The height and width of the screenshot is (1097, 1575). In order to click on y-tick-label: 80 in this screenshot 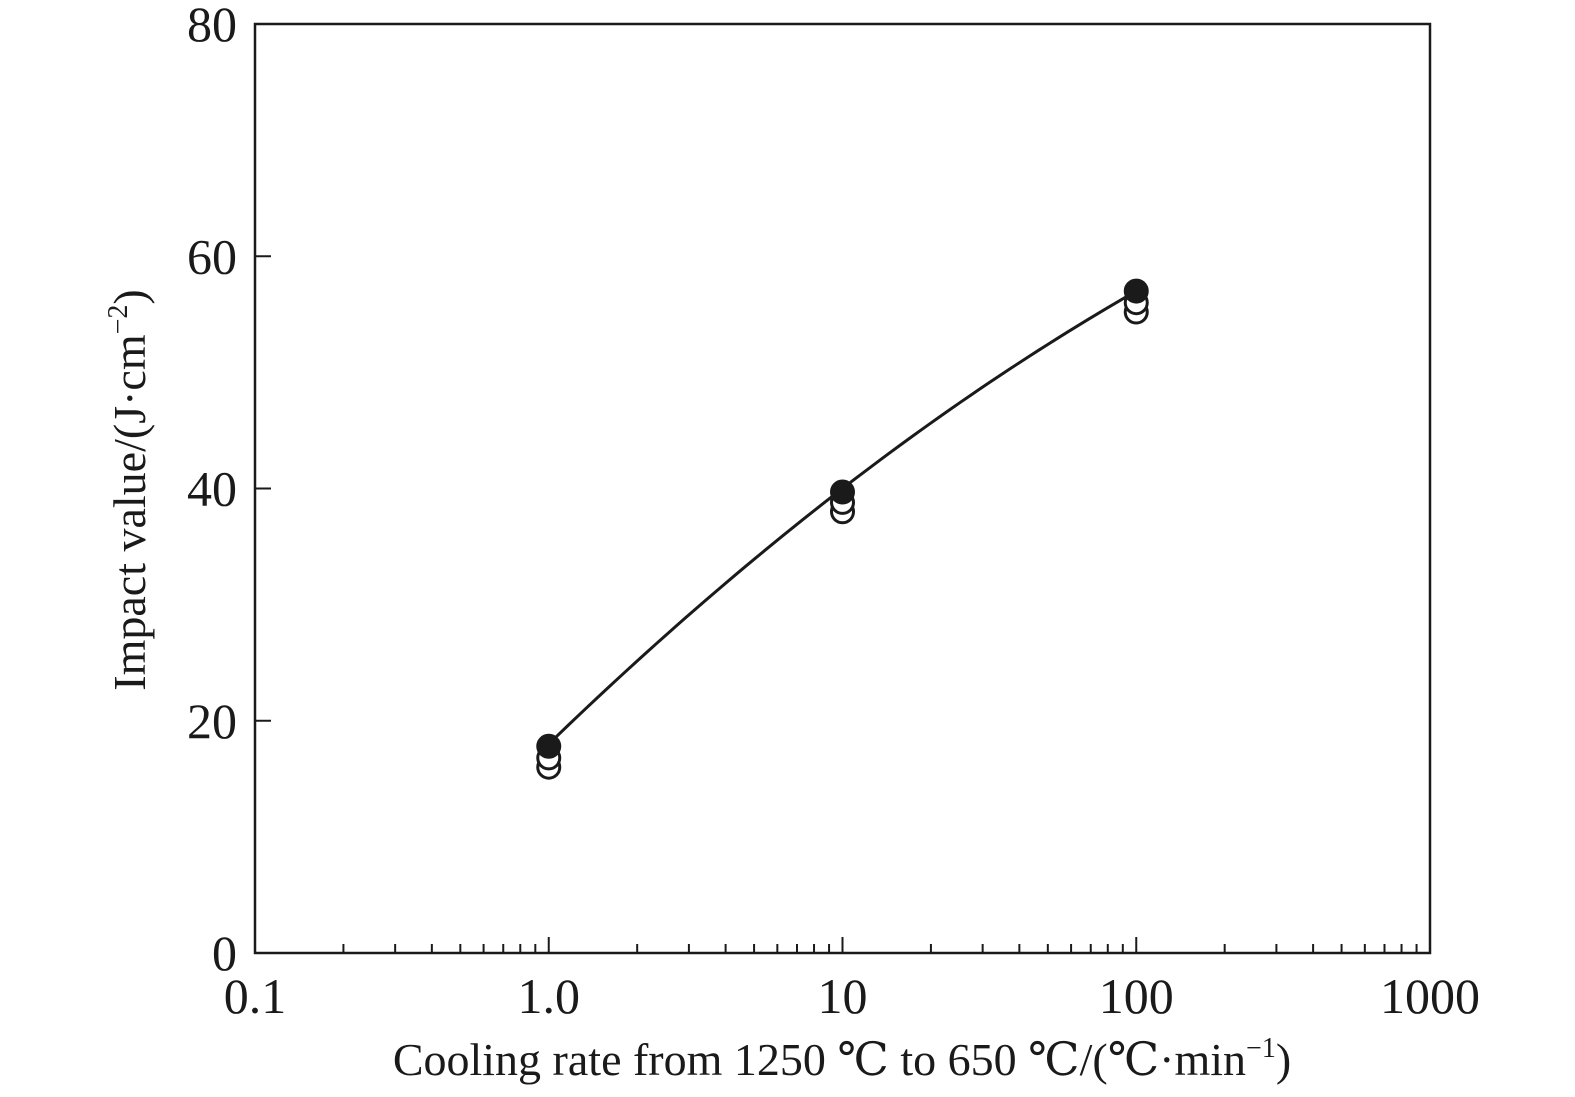, I will do `click(212, 26)`.